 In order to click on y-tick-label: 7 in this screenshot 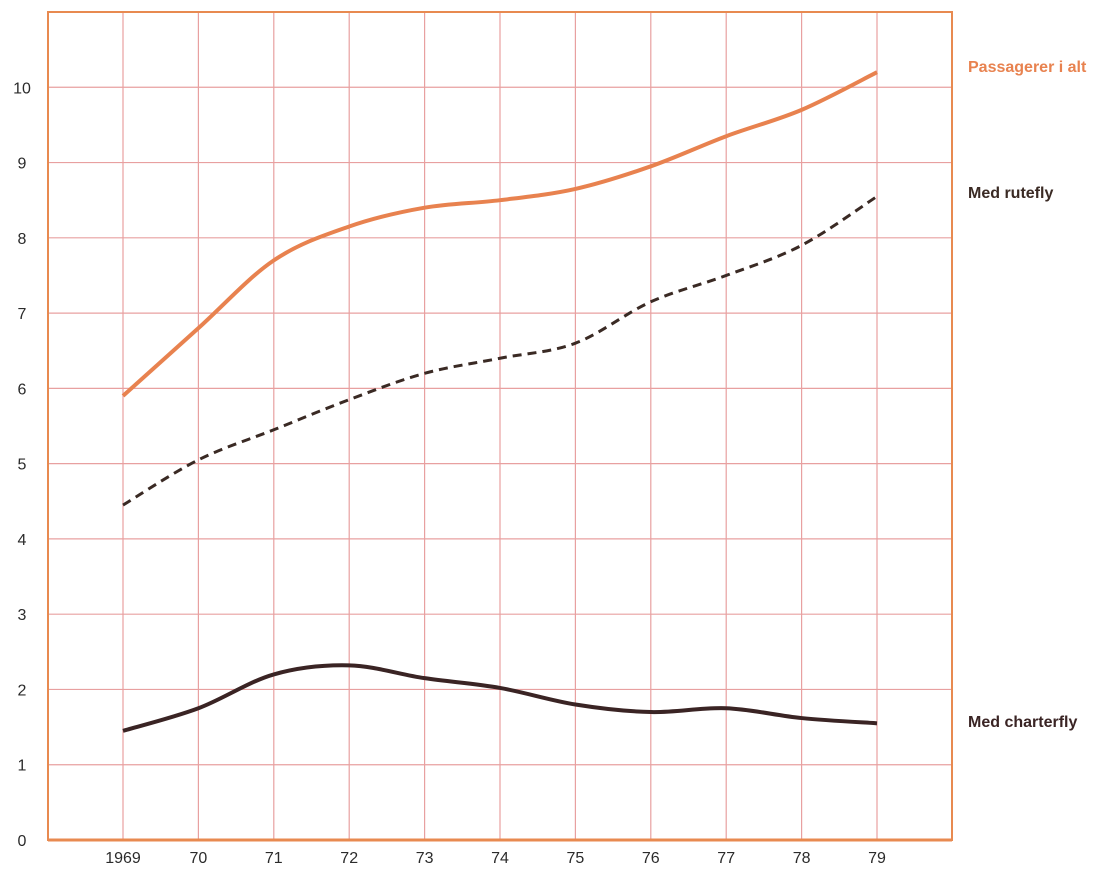, I will do `click(22, 314)`.